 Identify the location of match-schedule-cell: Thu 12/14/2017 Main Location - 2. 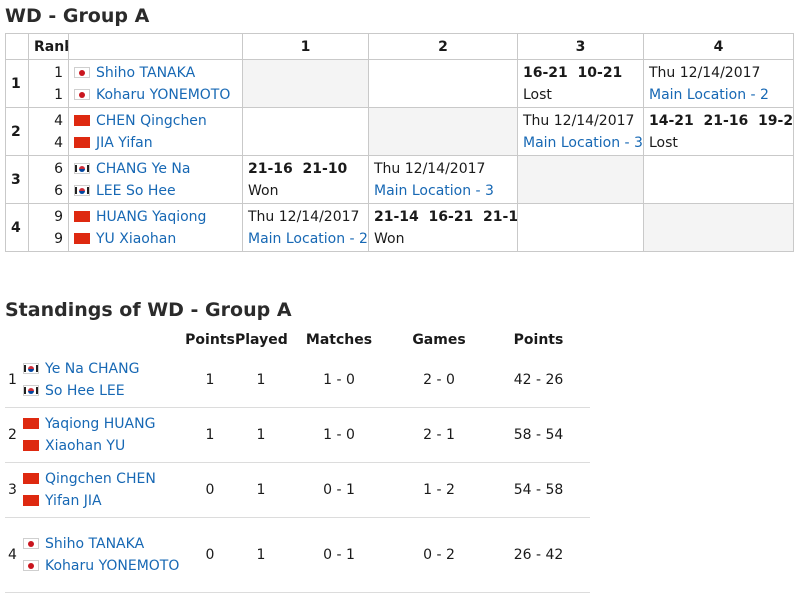
(718, 83).